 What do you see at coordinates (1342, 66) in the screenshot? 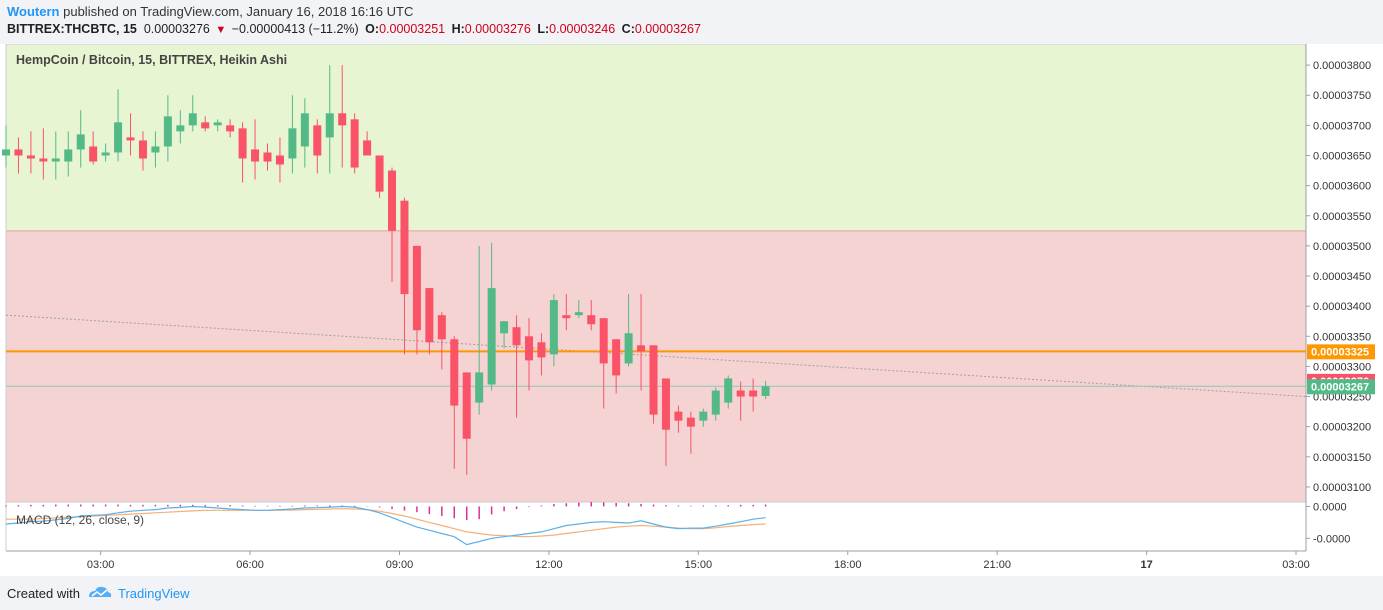
I see `y-tick-label: 0.00003800` at bounding box center [1342, 66].